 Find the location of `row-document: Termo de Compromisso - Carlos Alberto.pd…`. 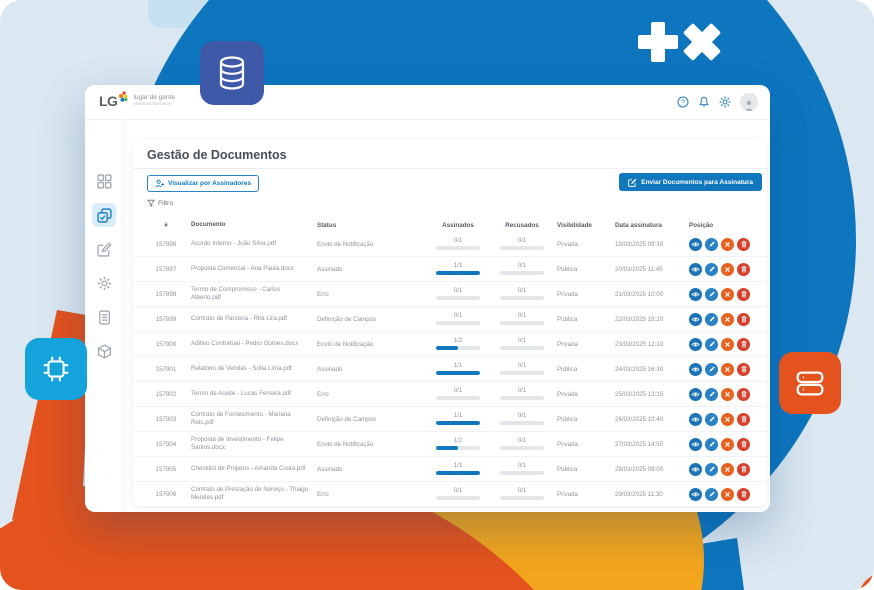

row-document: Termo de Compromisso - Carlos Alberto.pd… is located at coordinates (250, 294).